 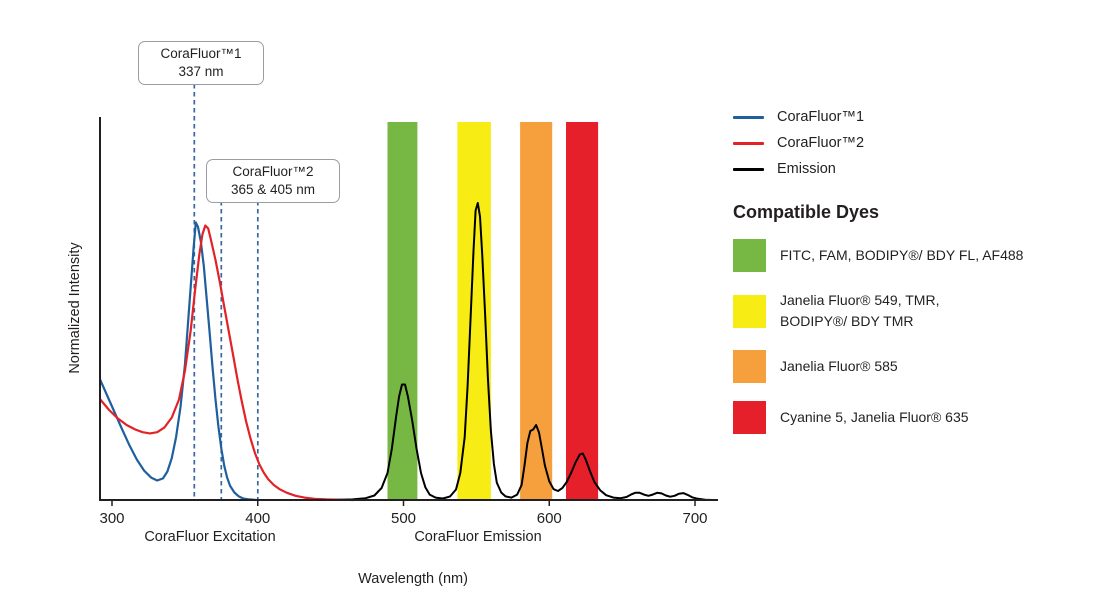 I want to click on curve-corafluor2-excitation, so click(x=227, y=363).